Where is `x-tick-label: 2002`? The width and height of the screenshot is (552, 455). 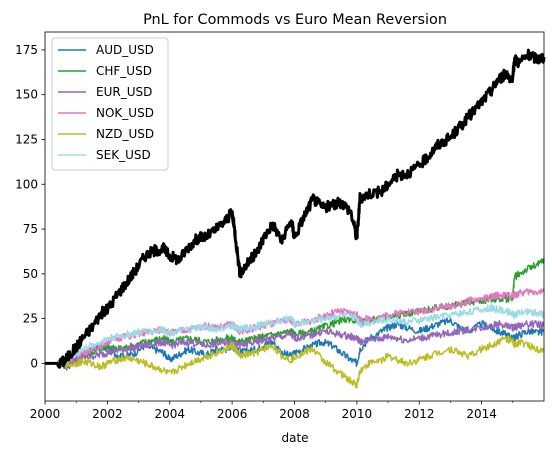 x-tick-label: 2002 is located at coordinates (107, 414).